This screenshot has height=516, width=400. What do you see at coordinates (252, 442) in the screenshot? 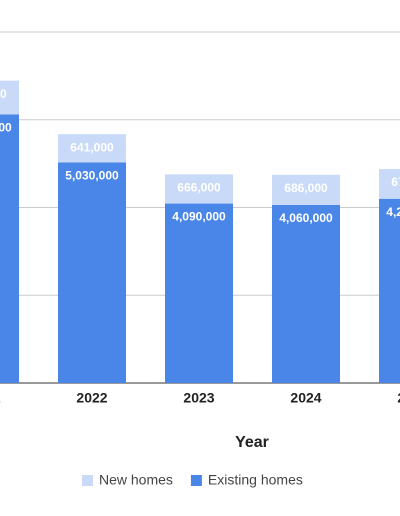
I see `x-axis-title: Year` at bounding box center [252, 442].